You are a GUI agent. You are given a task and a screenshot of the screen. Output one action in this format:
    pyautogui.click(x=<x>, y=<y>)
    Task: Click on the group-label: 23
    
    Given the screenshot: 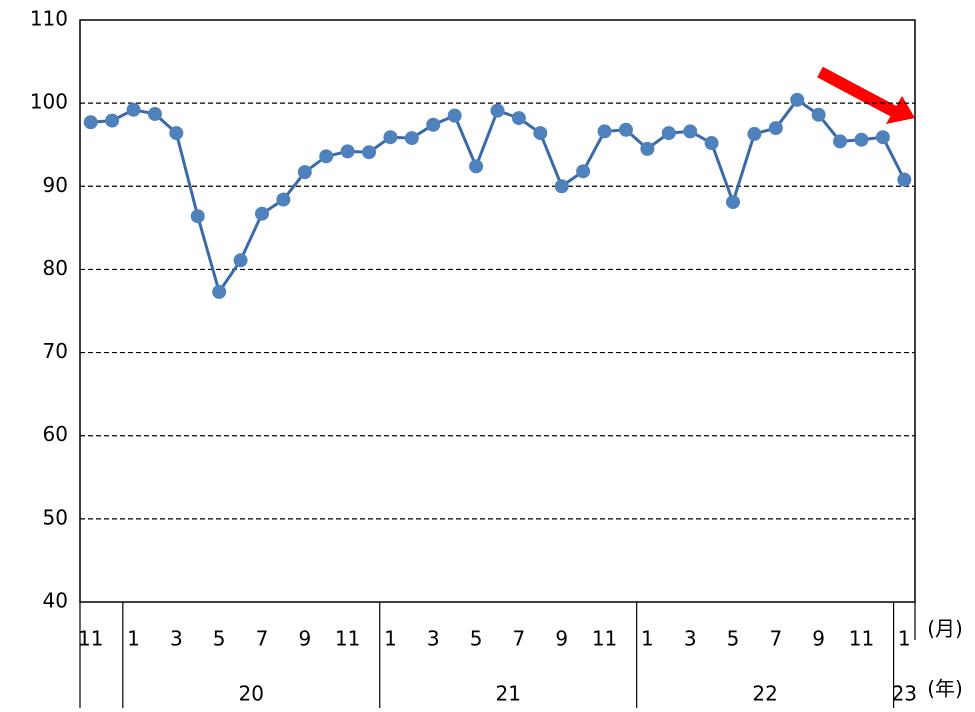 What is the action you would take?
    pyautogui.click(x=904, y=694)
    